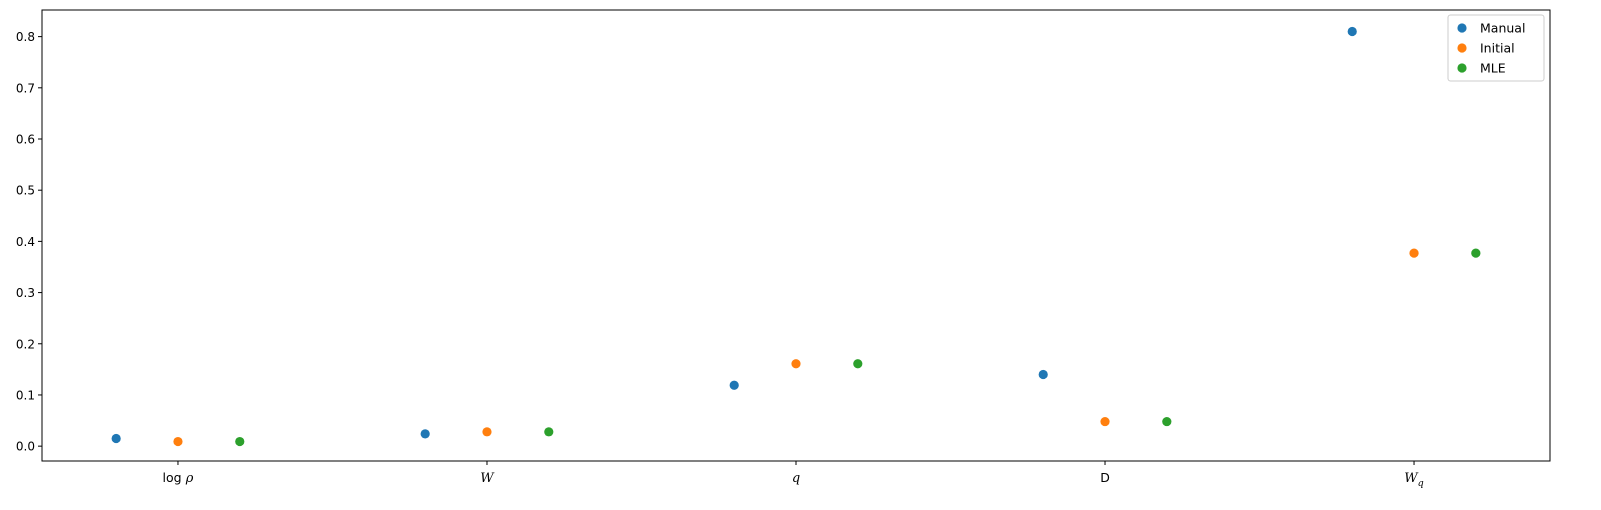 The width and height of the screenshot is (1601, 510). I want to click on legend: Manual Initial MLE, so click(1496, 48).